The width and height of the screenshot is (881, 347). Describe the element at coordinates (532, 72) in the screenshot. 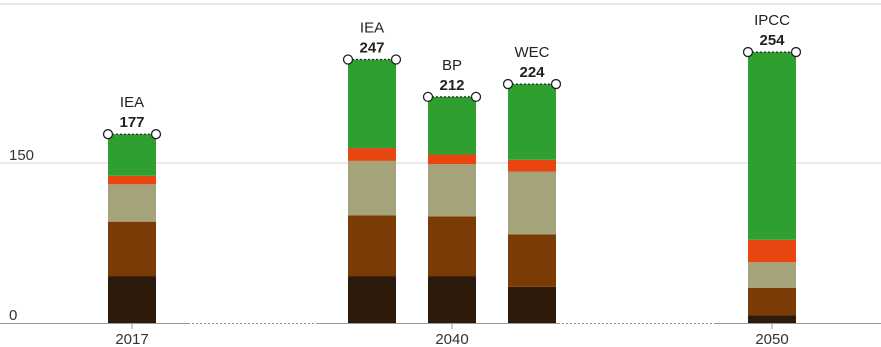

I see `bar-total-label: 224` at that location.